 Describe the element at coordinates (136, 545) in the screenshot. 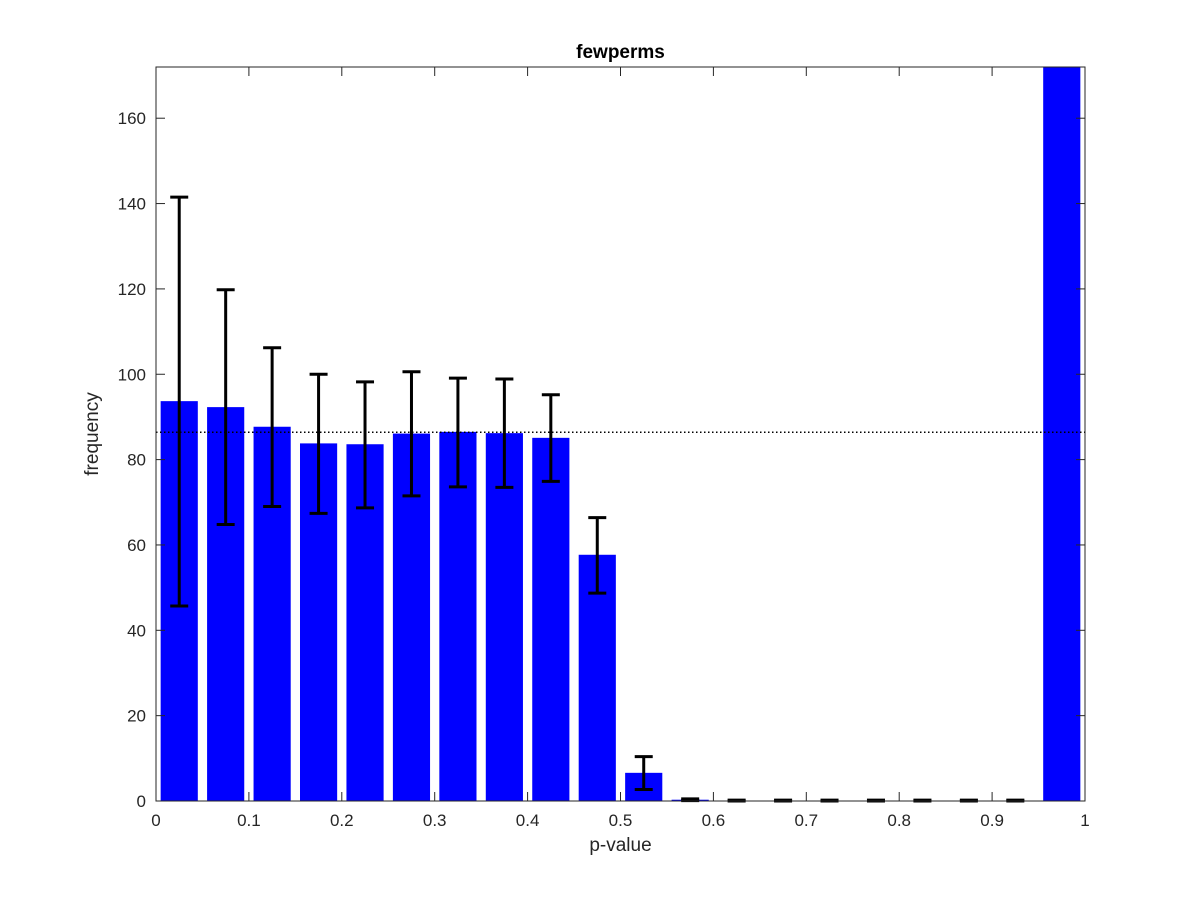

I see `y-tick-label: 60` at that location.